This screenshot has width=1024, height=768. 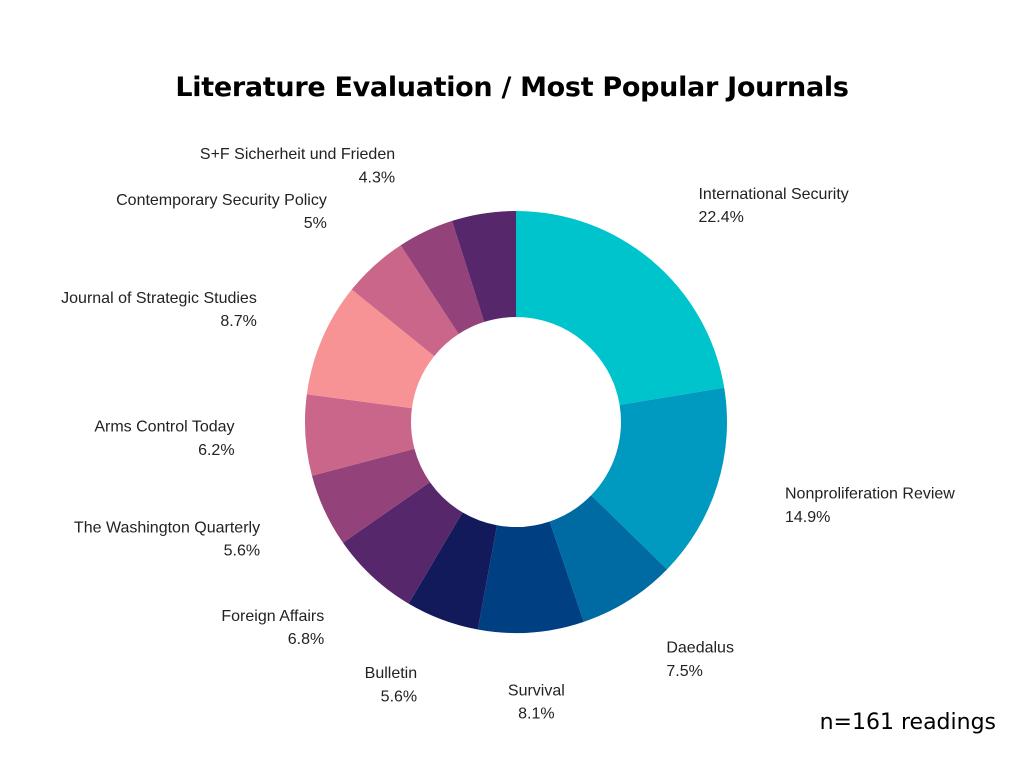 What do you see at coordinates (238, 321) in the screenshot?
I see `slice-percent: 8.7%` at bounding box center [238, 321].